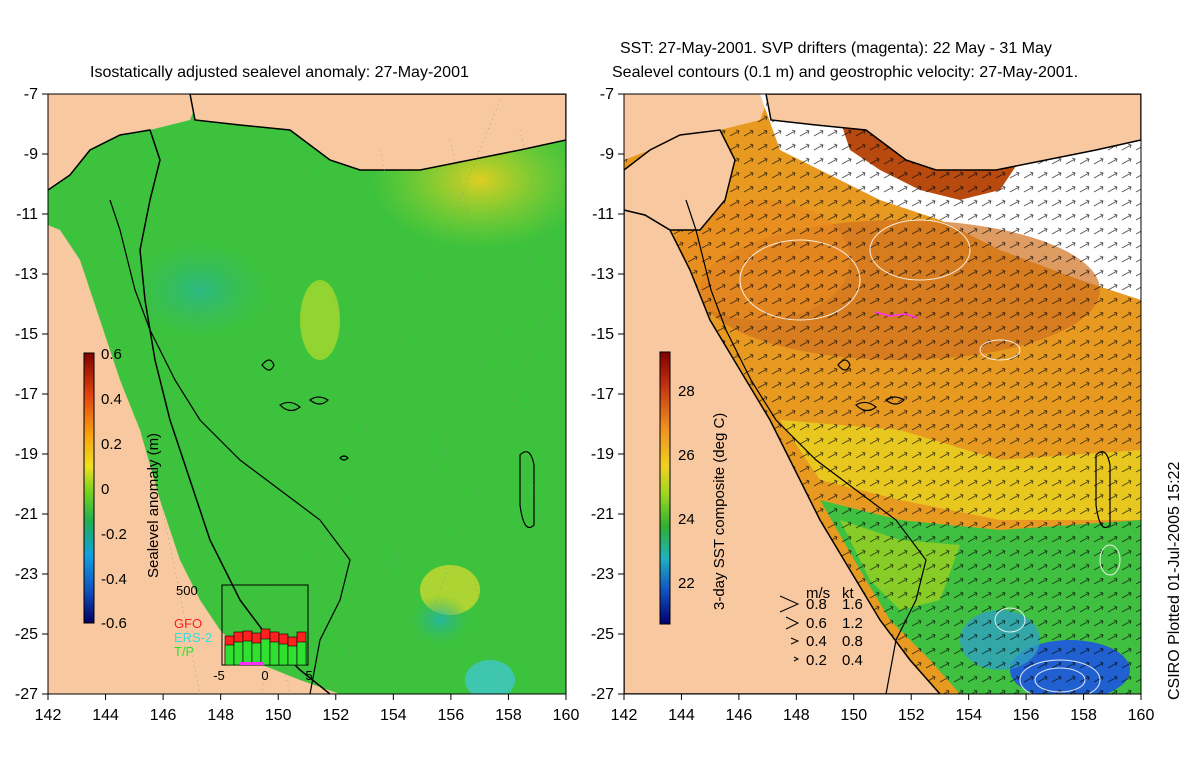 The image size is (1200, 780). Describe the element at coordinates (953, 132) in the screenshot. I see `right-map-png-land` at that location.